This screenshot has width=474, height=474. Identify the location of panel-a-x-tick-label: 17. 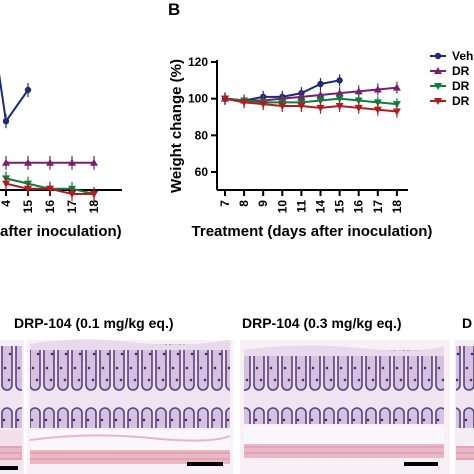
(72, 207).